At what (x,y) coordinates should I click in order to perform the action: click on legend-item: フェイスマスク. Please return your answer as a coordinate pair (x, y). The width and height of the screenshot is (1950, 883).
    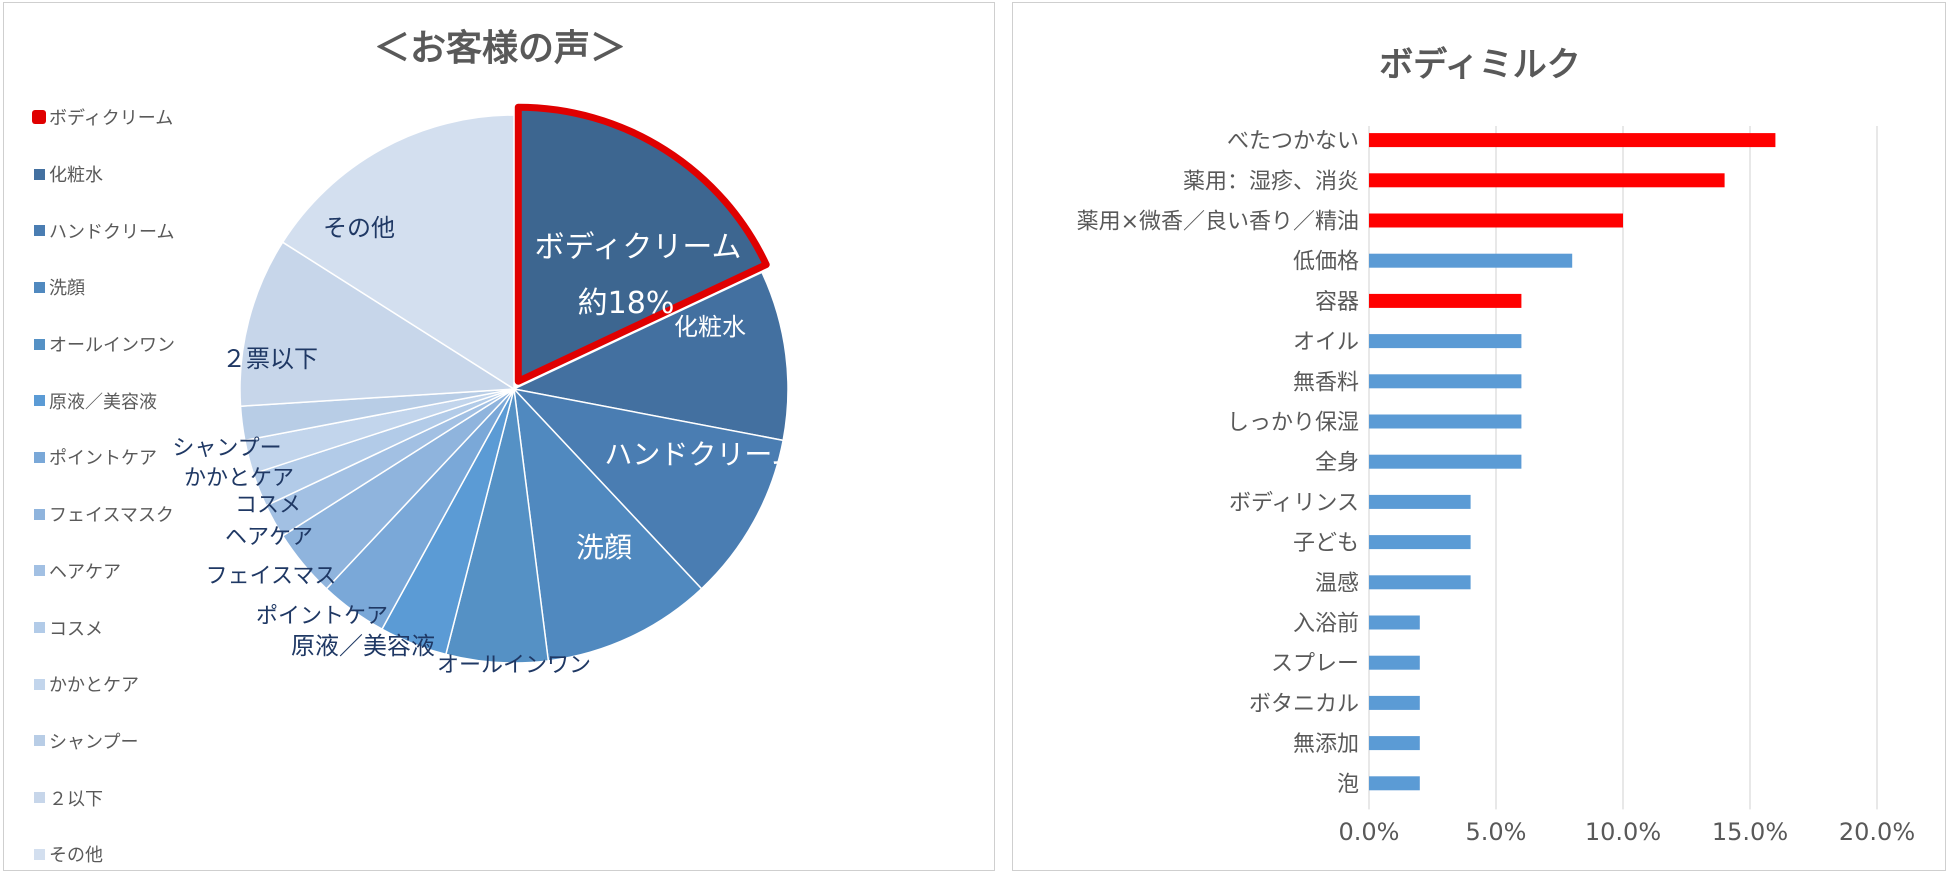
    Looking at the image, I should click on (104, 514).